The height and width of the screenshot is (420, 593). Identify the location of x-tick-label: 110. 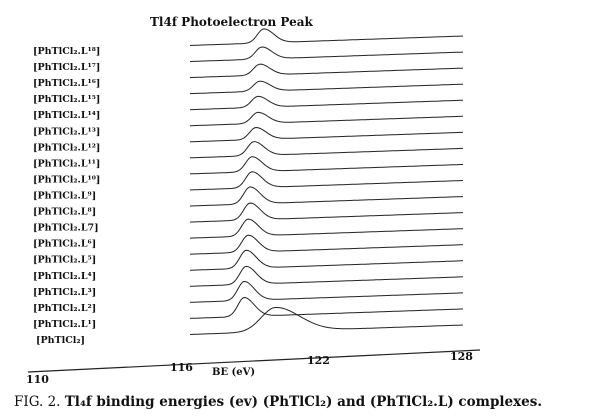
(37, 379).